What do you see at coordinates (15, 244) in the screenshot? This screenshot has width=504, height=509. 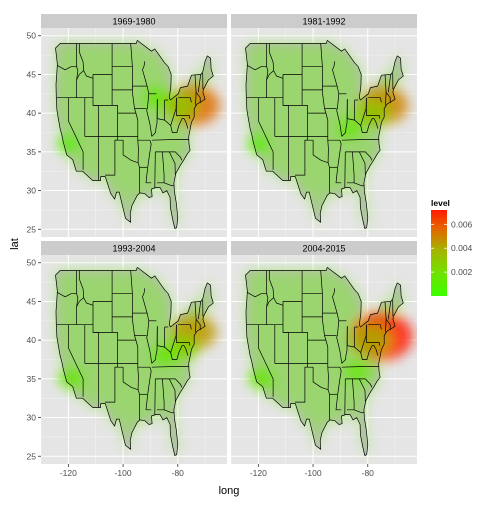 I see `y-axis-title: lat` at bounding box center [15, 244].